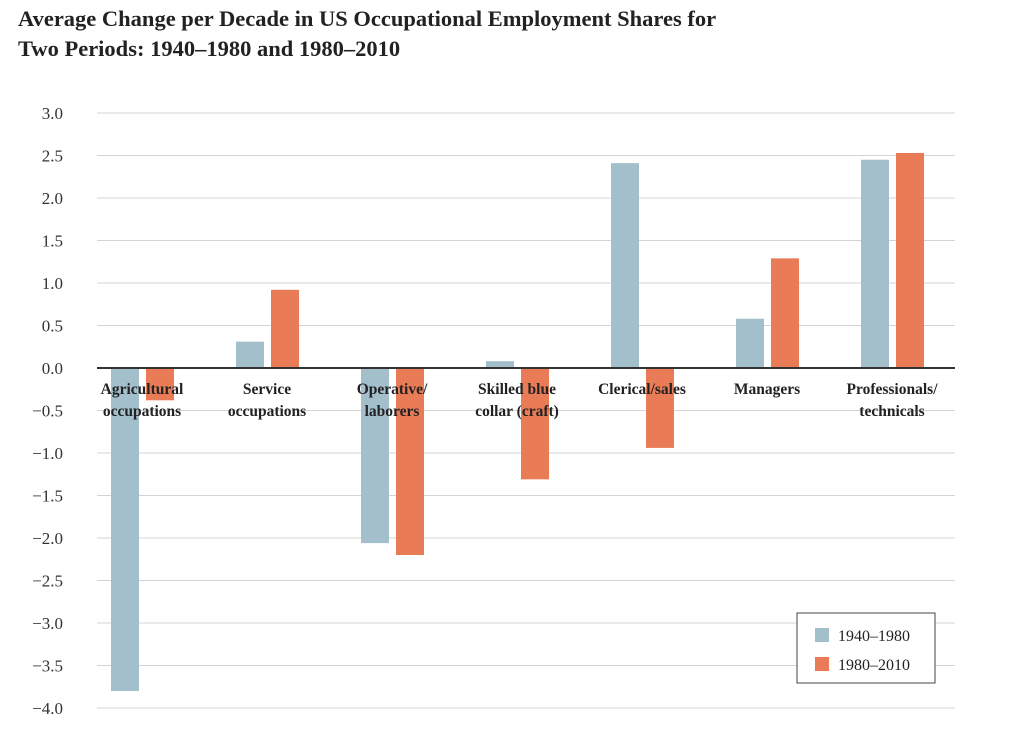  I want to click on y-tick-label: −0.5, so click(47, 411).